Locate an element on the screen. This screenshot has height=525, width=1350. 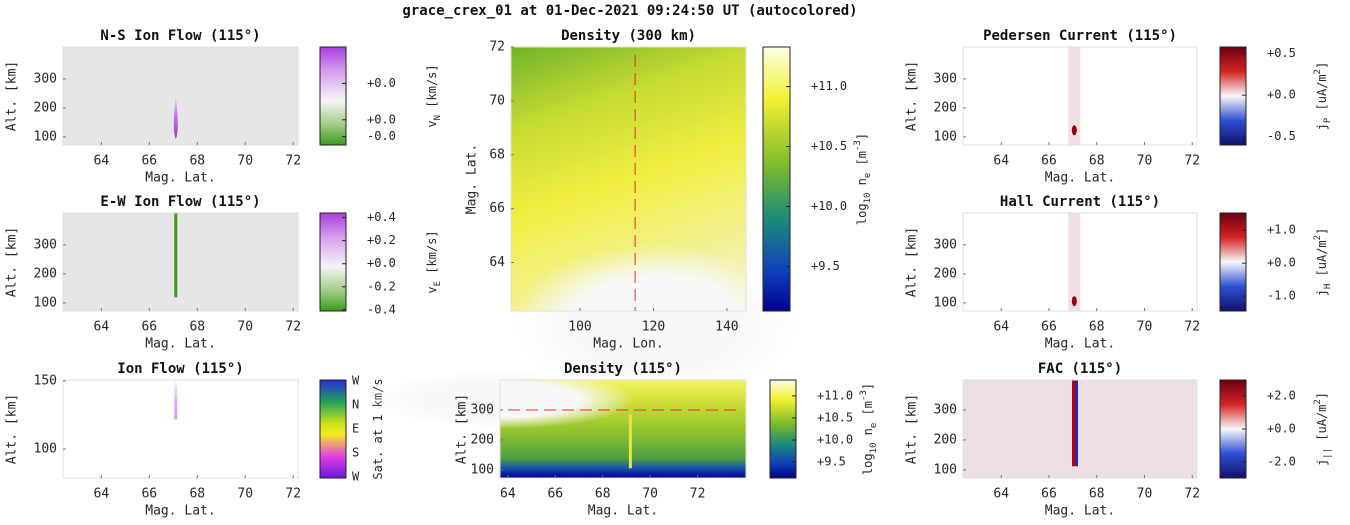
colorbar-label-part: n is located at coordinates (862, 185).